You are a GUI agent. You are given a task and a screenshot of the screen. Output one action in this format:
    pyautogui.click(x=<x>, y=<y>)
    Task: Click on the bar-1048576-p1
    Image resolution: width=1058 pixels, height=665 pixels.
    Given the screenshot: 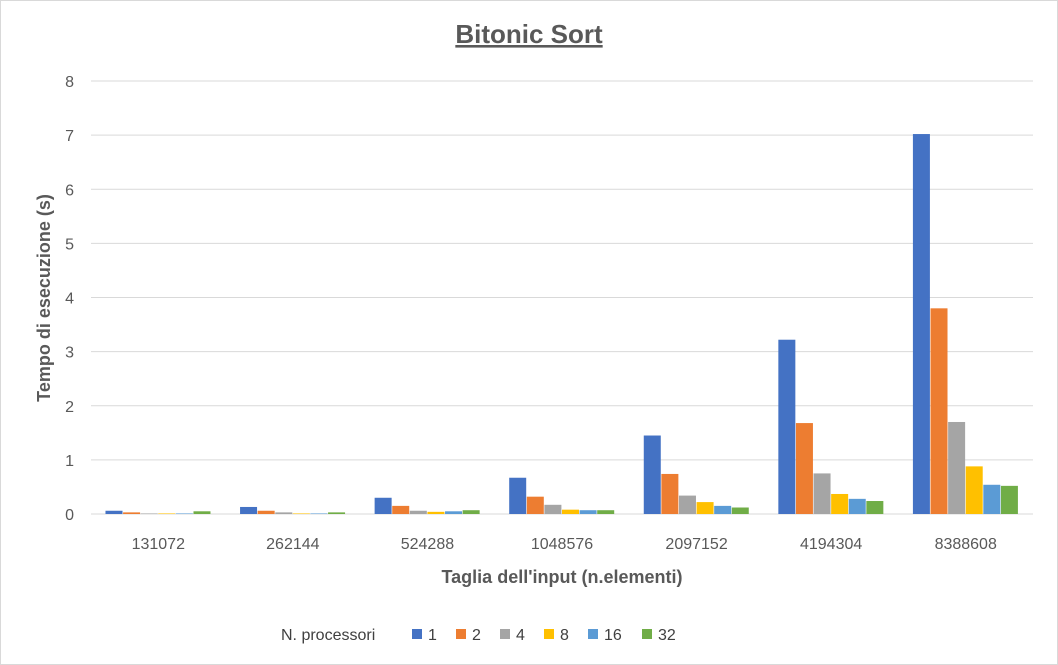 What is the action you would take?
    pyautogui.click(x=518, y=495)
    